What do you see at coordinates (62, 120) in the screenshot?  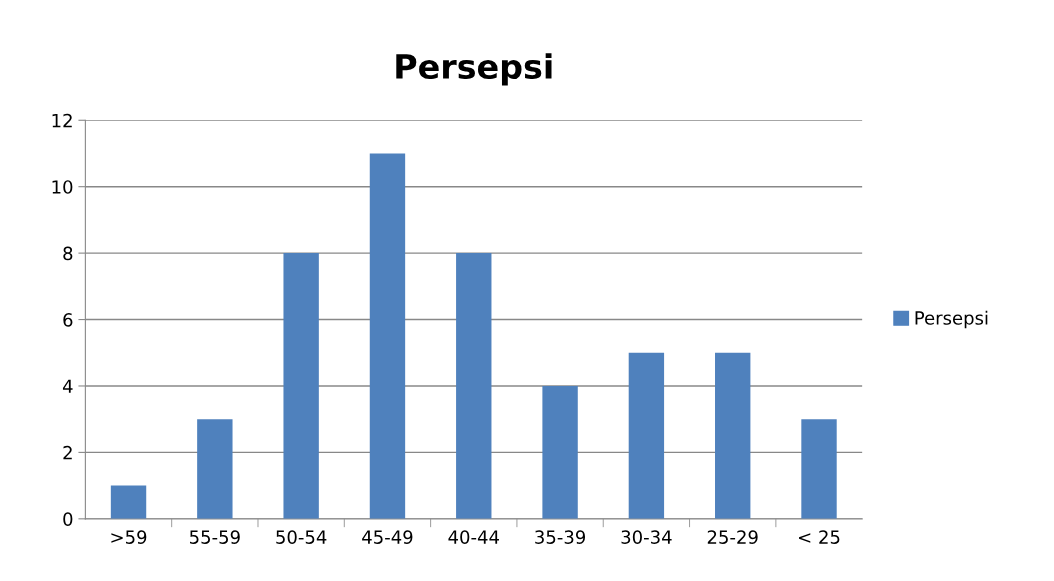 I see `y-tick-label: 12` at bounding box center [62, 120].